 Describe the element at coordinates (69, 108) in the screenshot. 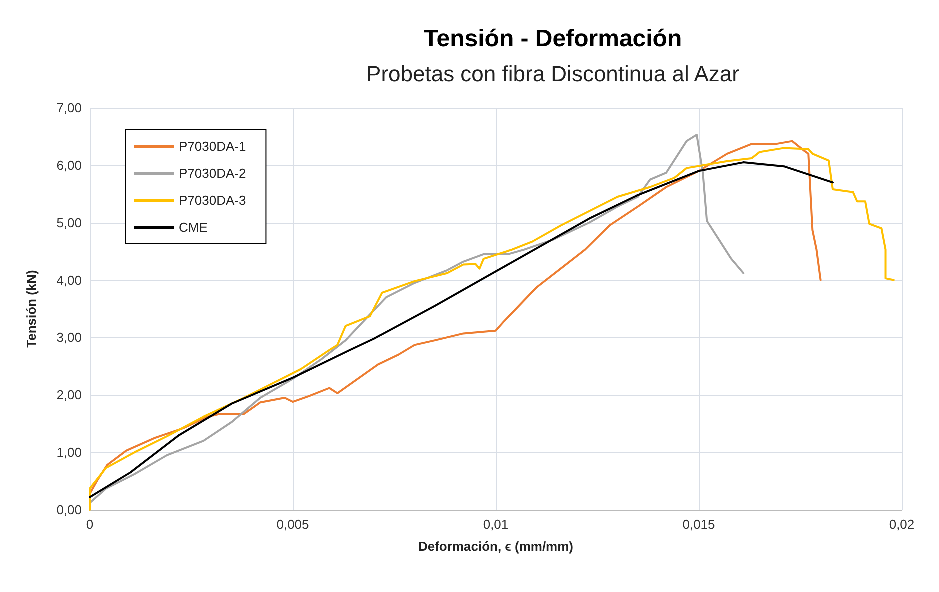

I see `y-tick-label: 7,00` at that location.